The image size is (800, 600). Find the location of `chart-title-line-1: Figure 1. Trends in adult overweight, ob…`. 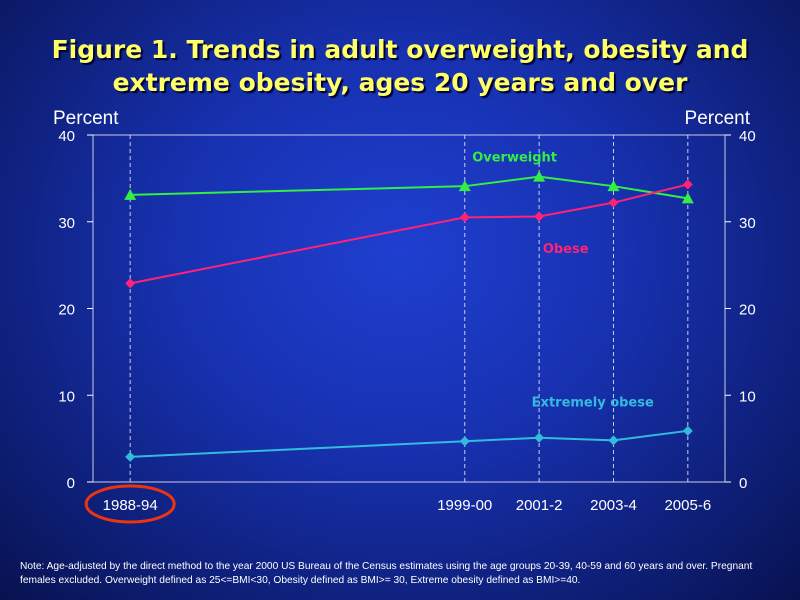

chart-title-line-1: Figure 1. Trends in adult overweight, ob… is located at coordinates (400, 49).